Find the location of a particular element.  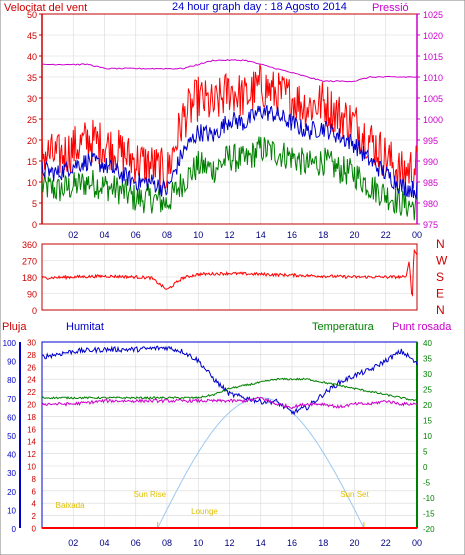

y-right-tick: 1005 is located at coordinates (433, 99).